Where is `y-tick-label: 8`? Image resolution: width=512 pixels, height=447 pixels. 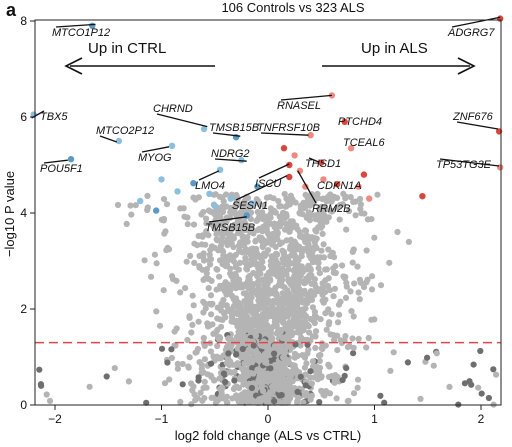 y-tick-label: 8 is located at coordinates (23, 21).